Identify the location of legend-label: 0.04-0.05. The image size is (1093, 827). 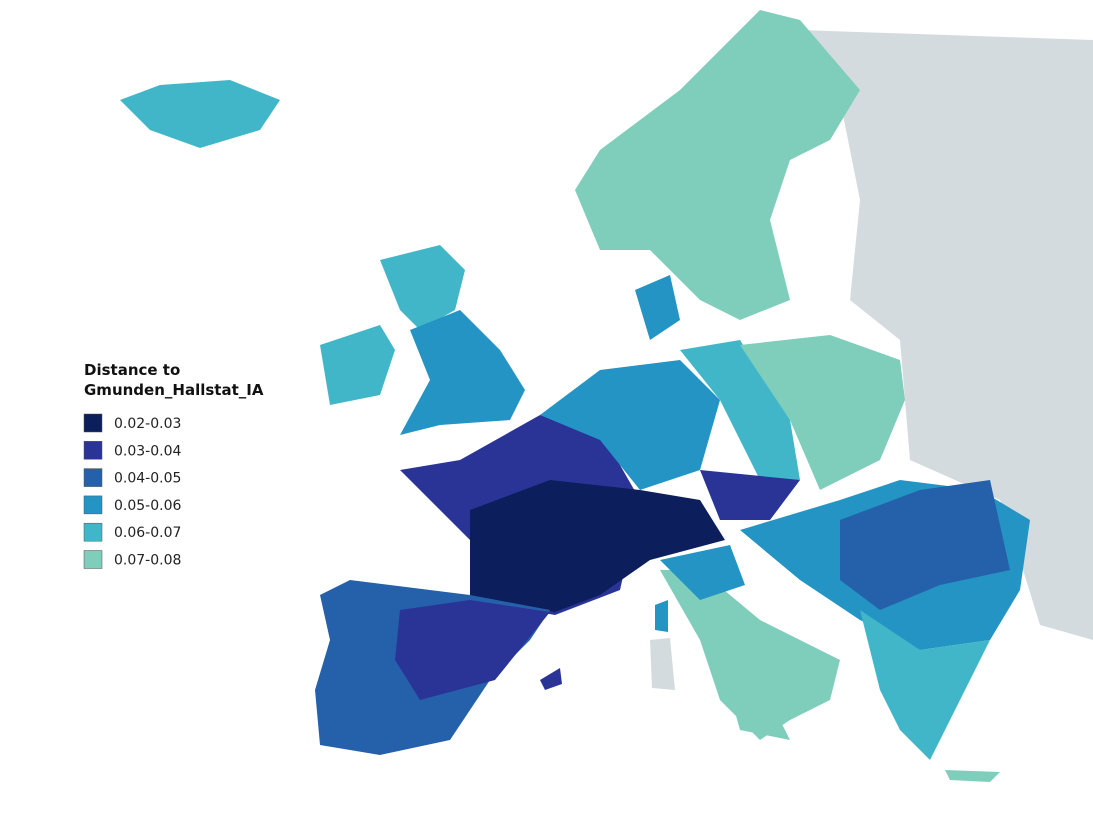
(147, 479).